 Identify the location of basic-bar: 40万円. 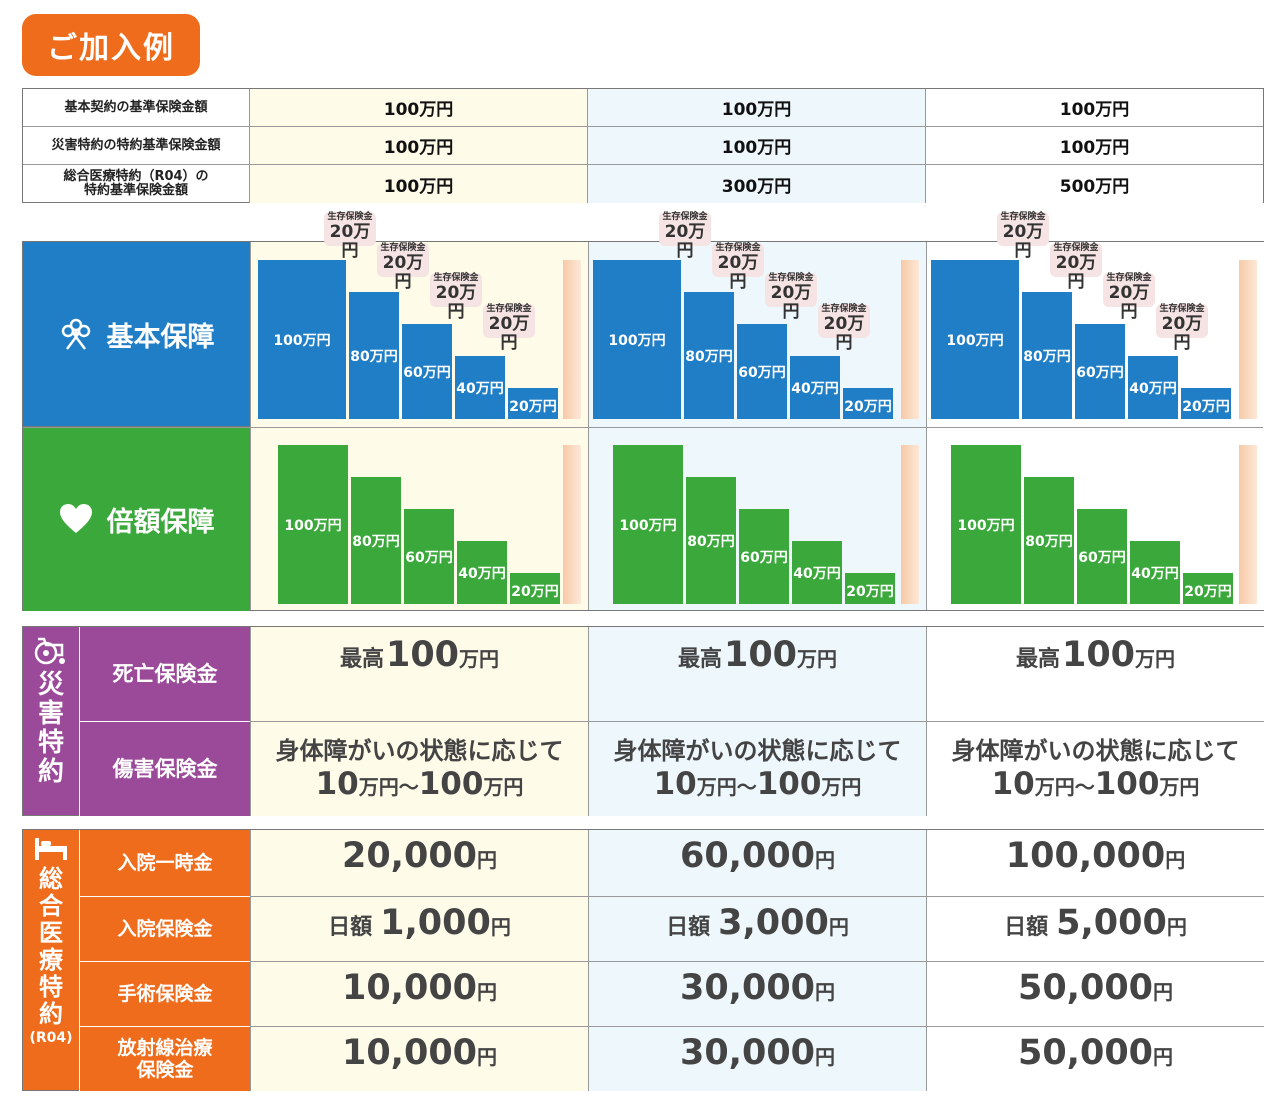
(1153, 387).